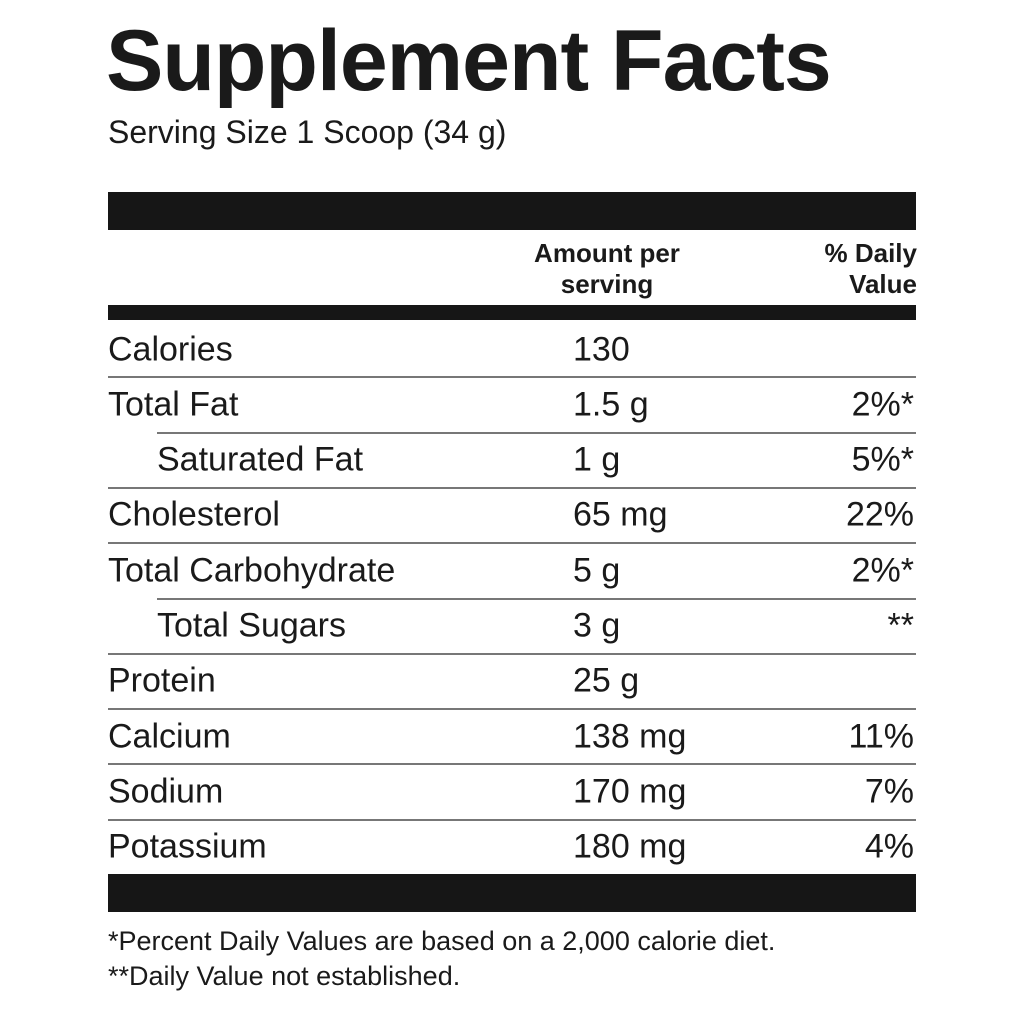 Image resolution: width=1024 pixels, height=1024 pixels. What do you see at coordinates (871, 268) in the screenshot?
I see `column-header: % Daily Value` at bounding box center [871, 268].